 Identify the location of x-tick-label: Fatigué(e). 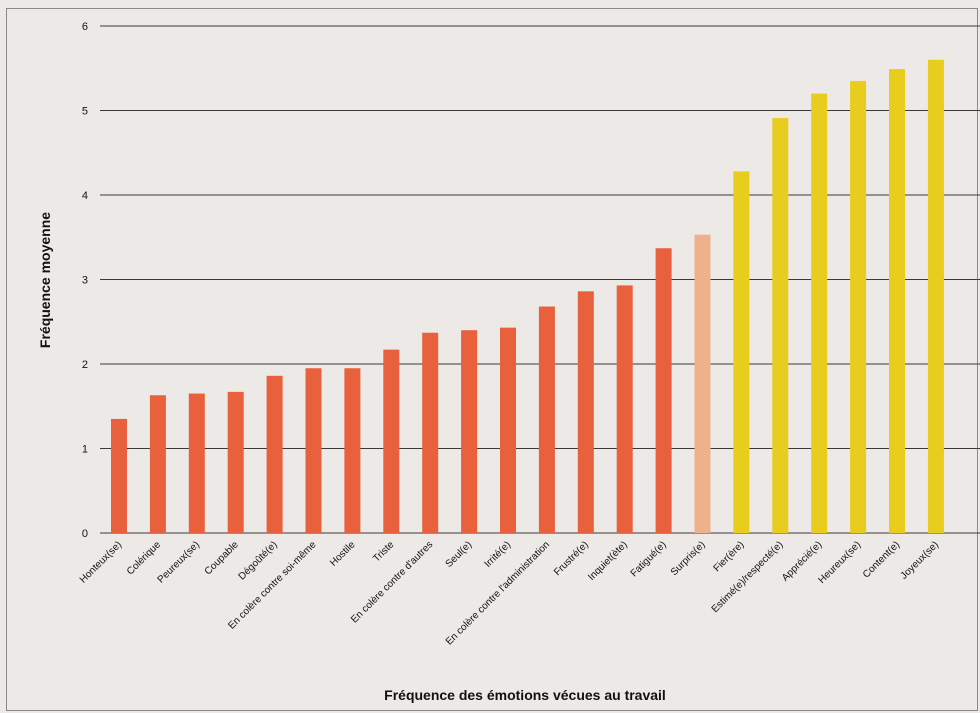
(649, 559).